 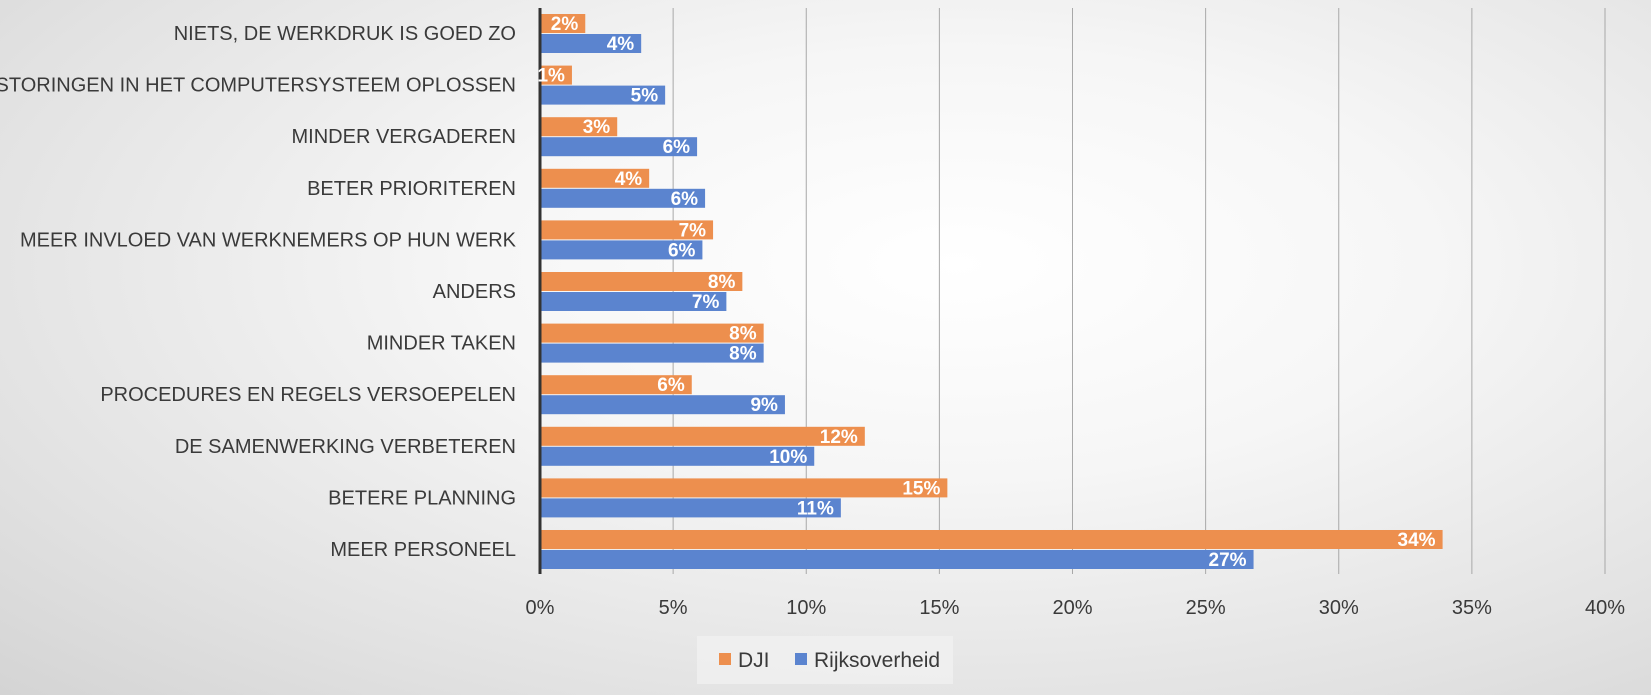 I want to click on data-label: 2%, so click(x=565, y=24).